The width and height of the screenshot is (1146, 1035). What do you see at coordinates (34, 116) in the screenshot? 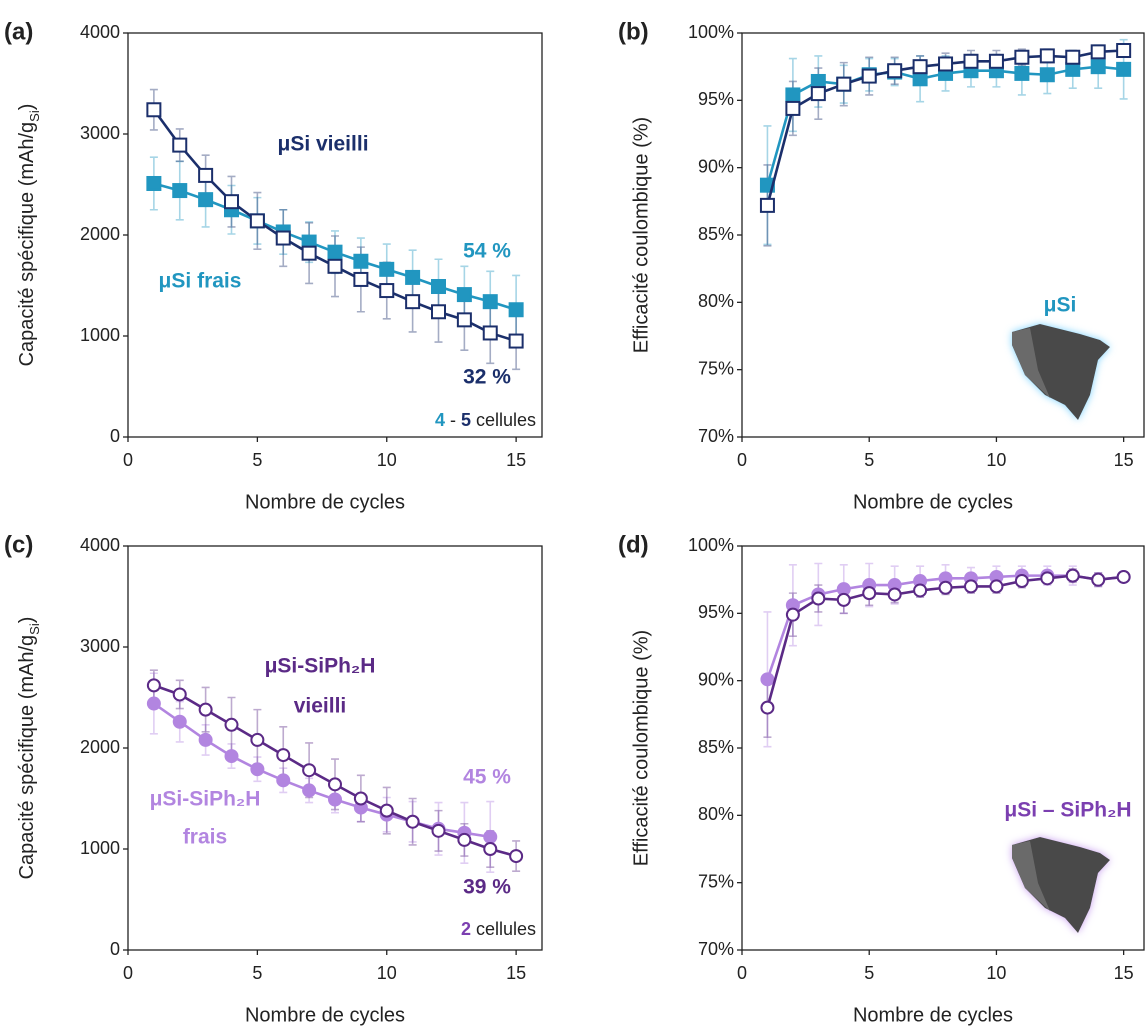
I see `y-axis-label-part: Si` at bounding box center [34, 116].